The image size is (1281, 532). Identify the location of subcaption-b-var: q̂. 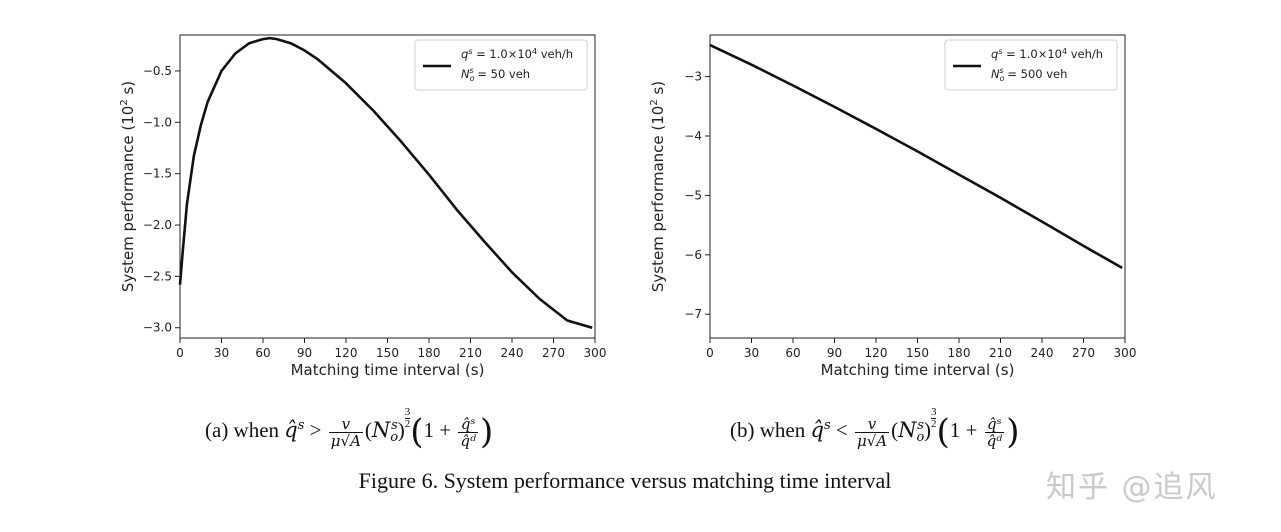
(817, 430).